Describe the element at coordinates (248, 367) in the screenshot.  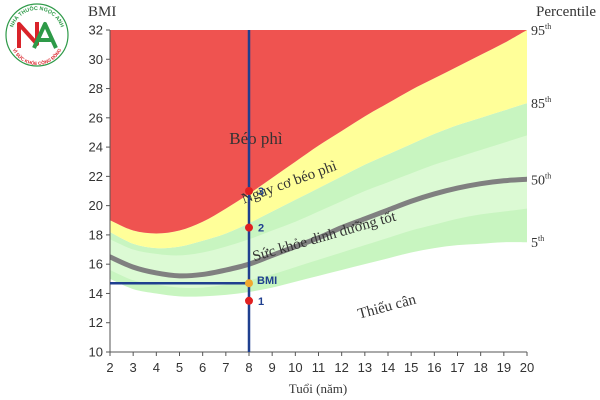
I see `x-tick-label: 8` at that location.